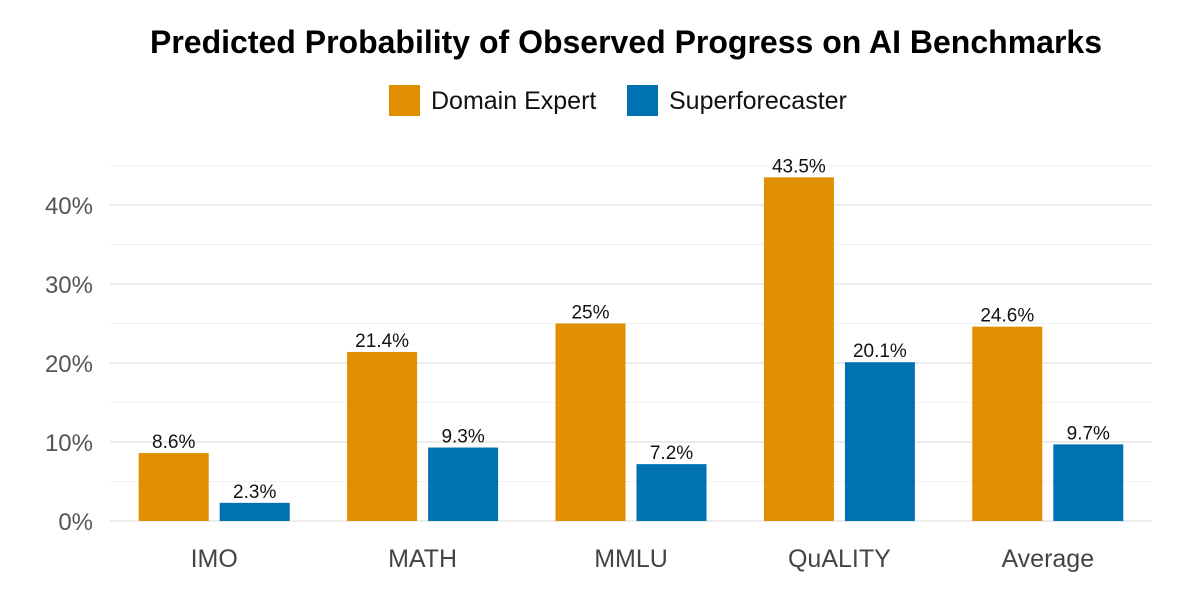 The height and width of the screenshot is (590, 1200). Describe the element at coordinates (590, 422) in the screenshot. I see `bar-domain-expert-mmlu` at that location.